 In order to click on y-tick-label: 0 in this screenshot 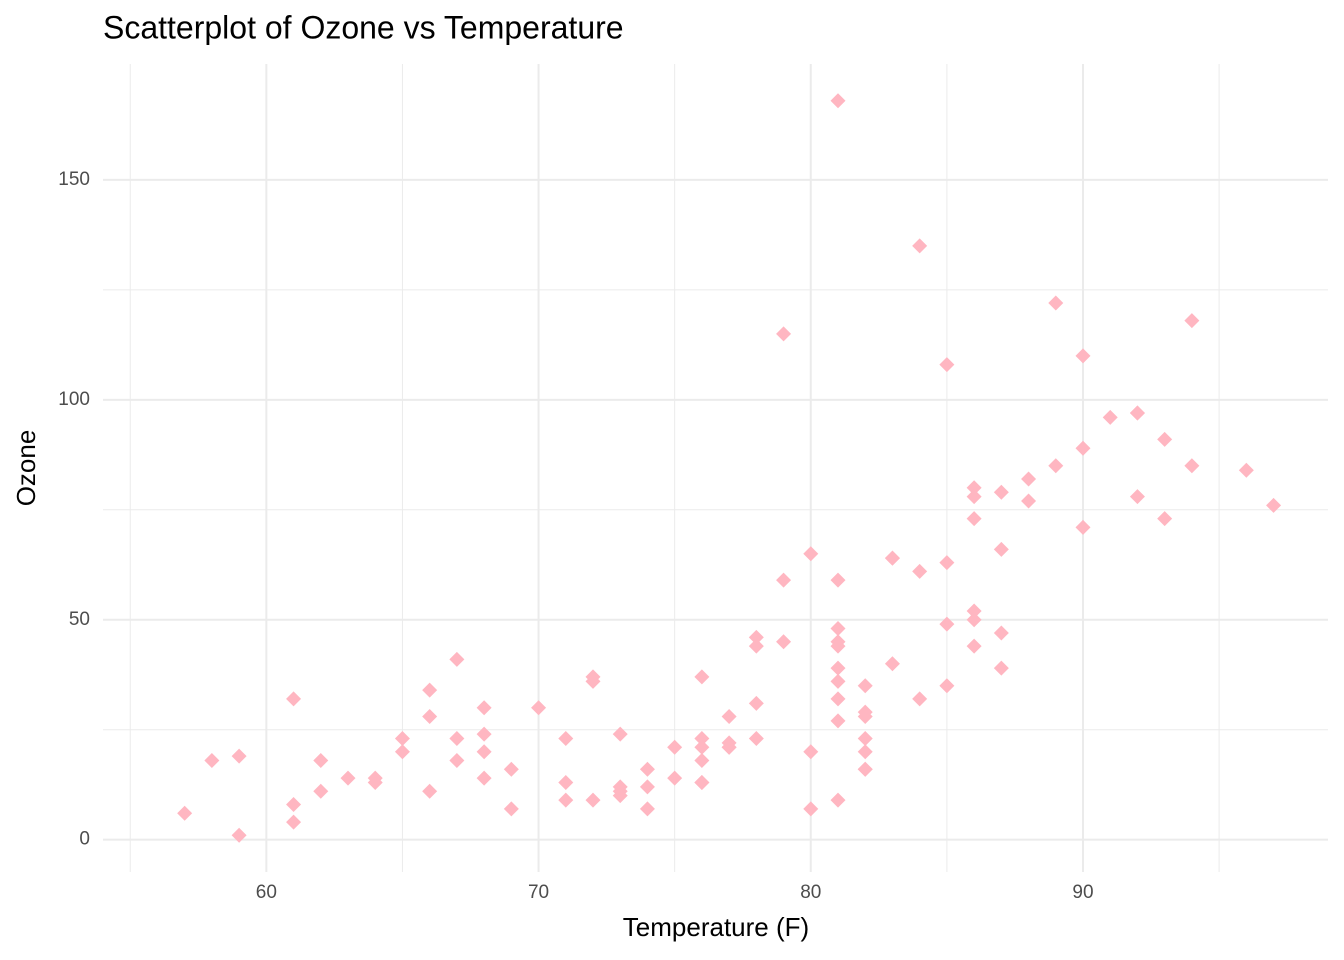, I will do `click(84, 839)`.